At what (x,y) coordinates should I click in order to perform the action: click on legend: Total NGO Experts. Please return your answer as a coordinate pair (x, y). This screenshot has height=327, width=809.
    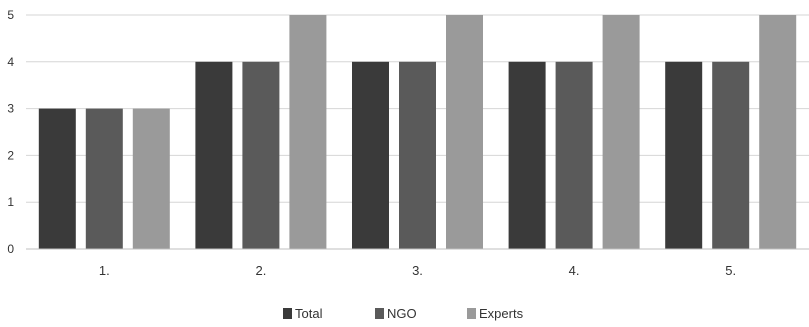
    Looking at the image, I should click on (403, 313).